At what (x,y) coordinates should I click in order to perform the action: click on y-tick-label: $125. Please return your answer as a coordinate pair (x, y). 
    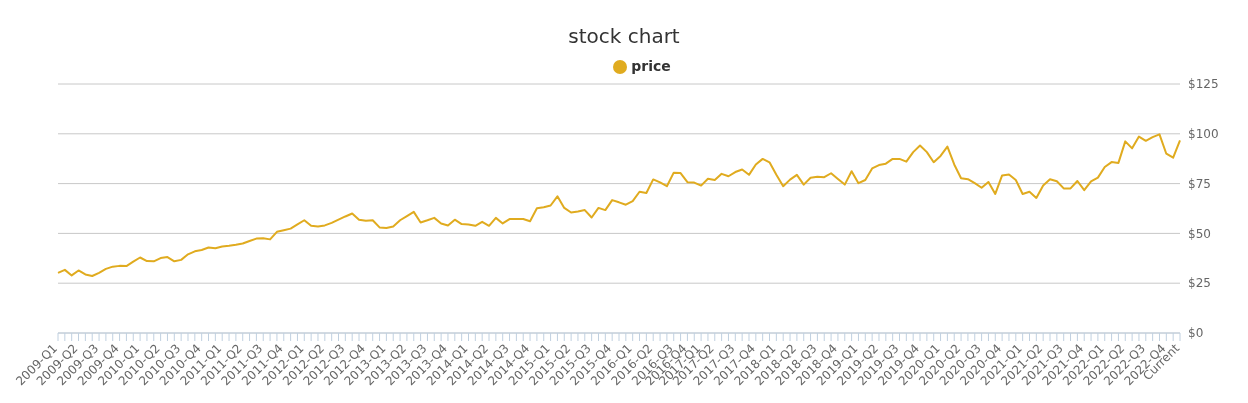
    Looking at the image, I should click on (1203, 84).